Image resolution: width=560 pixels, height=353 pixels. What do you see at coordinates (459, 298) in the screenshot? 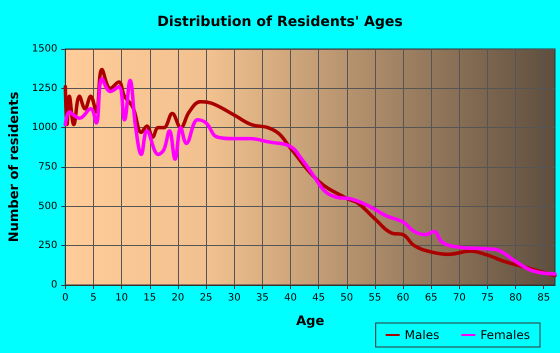
I see `x-tick-label: 70` at bounding box center [459, 298].